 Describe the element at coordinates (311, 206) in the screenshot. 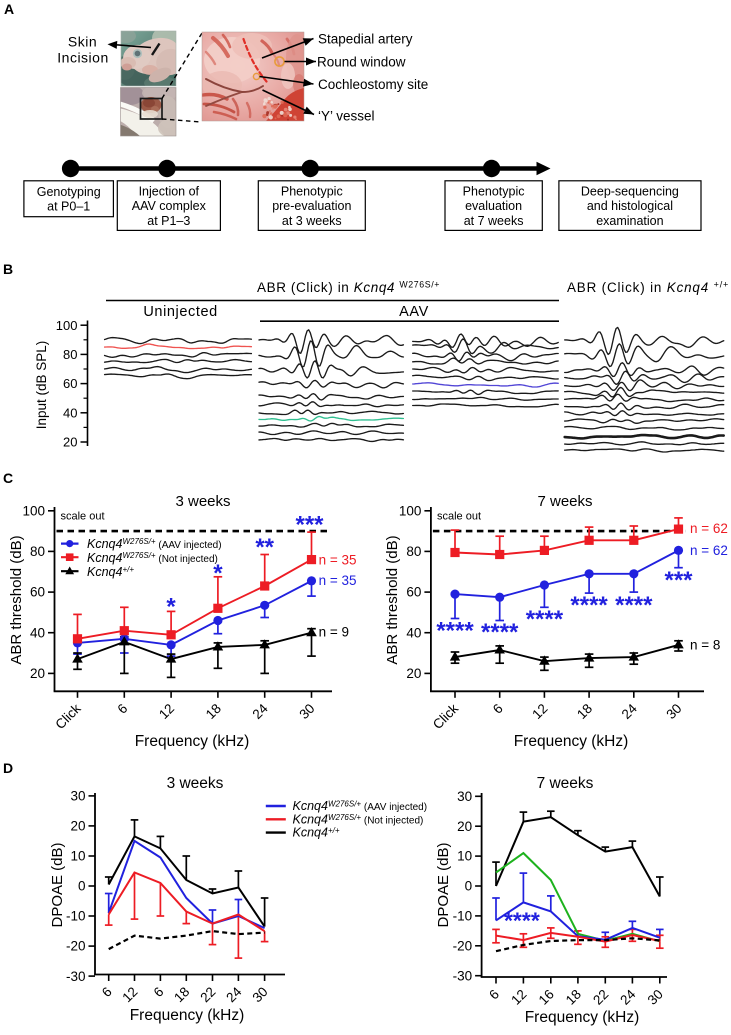

I see `svg-text: pre-evaluation` at that location.